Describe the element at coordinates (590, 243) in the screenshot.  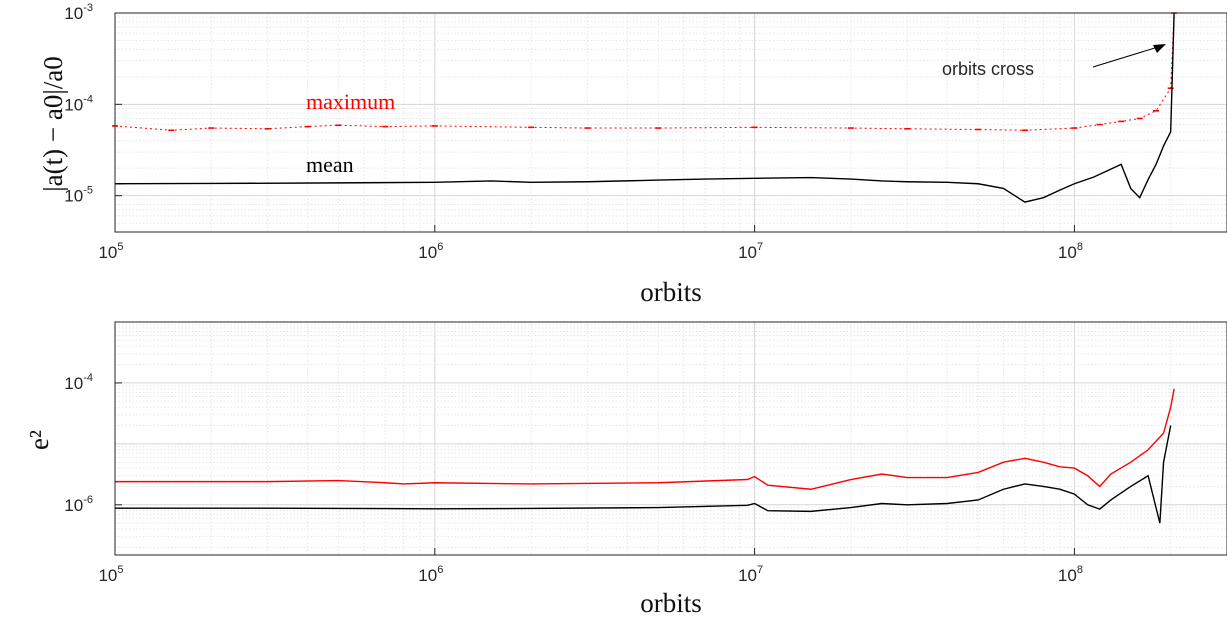
I see `top-x-ticks: 10⁵ 10⁶ 10⁷ 10⁸` at that location.